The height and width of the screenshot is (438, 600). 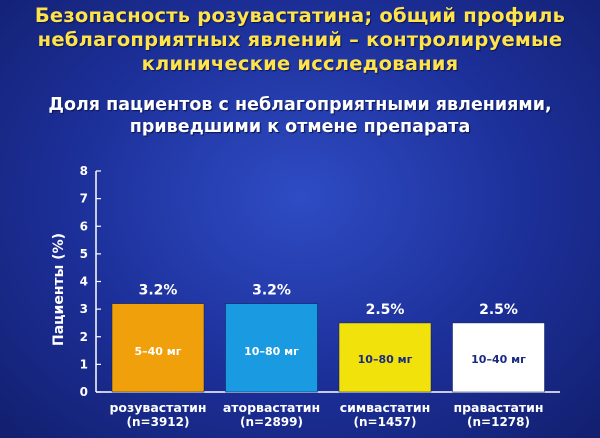 I want to click on title-line: неблагоприятных явлений – контролируемые, so click(x=300, y=39).